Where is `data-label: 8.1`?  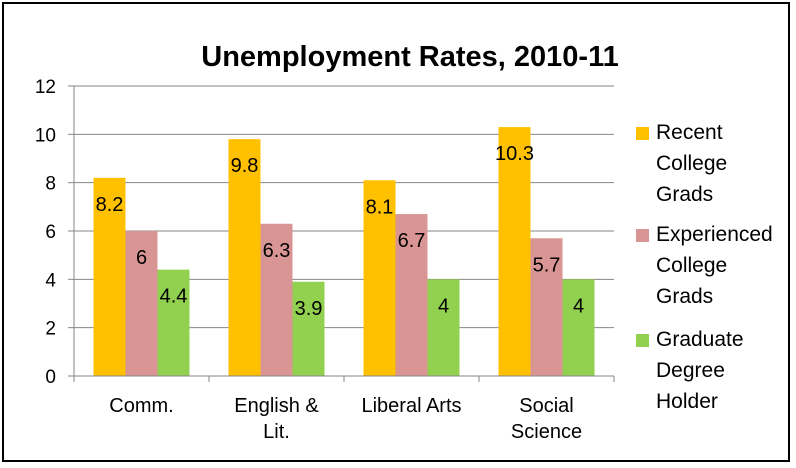 data-label: 8.1 is located at coordinates (380, 207).